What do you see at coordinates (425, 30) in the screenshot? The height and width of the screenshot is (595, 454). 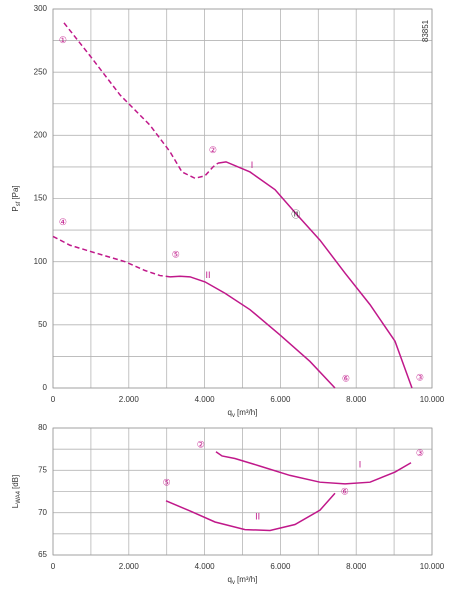 I see `figure-code: 83851` at bounding box center [425, 30].